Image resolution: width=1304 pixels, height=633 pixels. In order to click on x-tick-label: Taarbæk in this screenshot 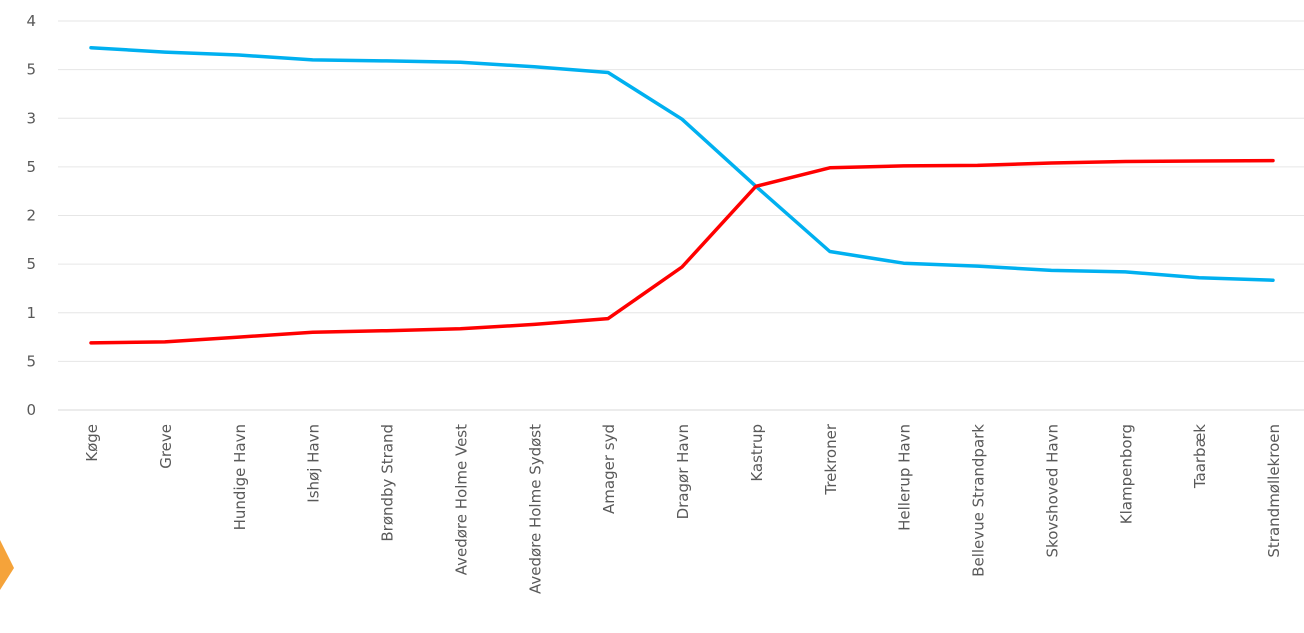, I will do `click(1200, 456)`.